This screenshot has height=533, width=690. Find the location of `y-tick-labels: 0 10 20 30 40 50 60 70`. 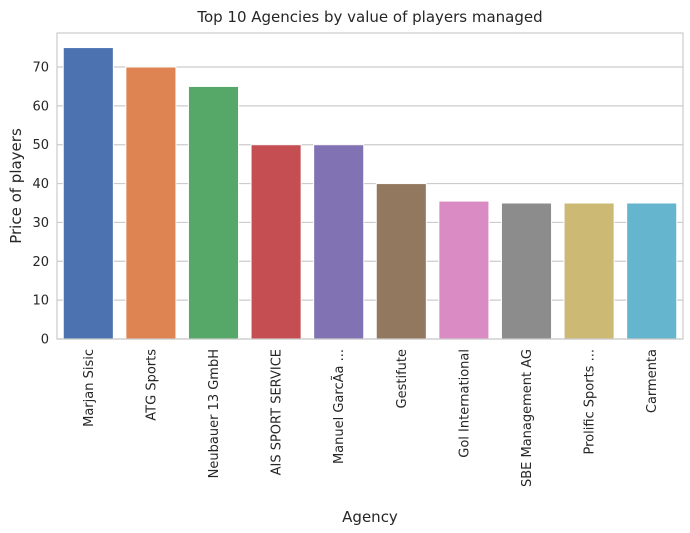

y-tick-labels: 0 10 20 30 40 50 60 70 is located at coordinates (40, 204).